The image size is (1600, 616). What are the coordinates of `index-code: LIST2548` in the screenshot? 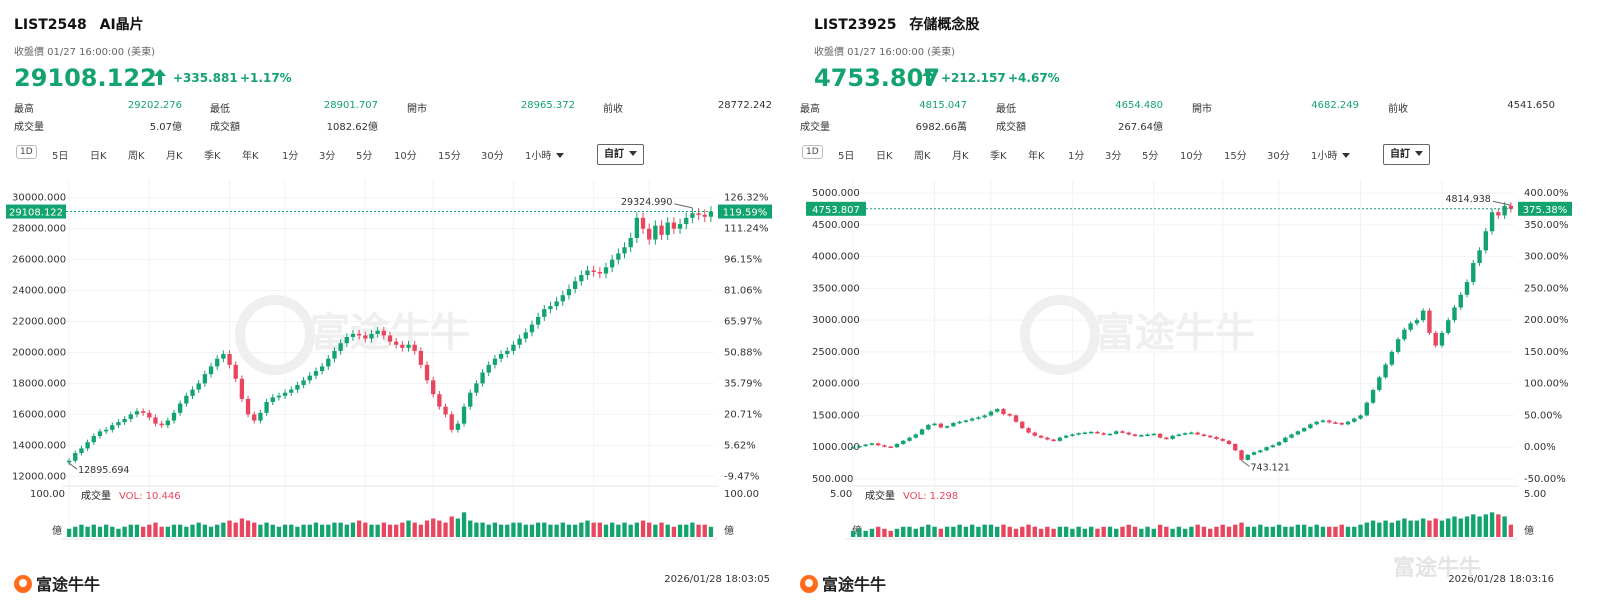 It's located at (50, 25).